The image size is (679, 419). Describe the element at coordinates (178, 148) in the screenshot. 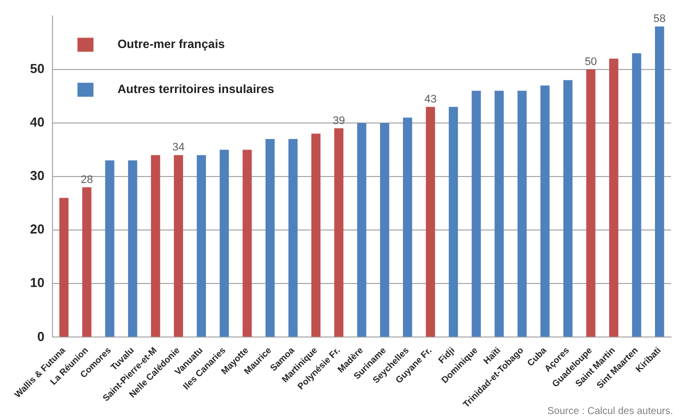

I see `data-label: 34` at that location.